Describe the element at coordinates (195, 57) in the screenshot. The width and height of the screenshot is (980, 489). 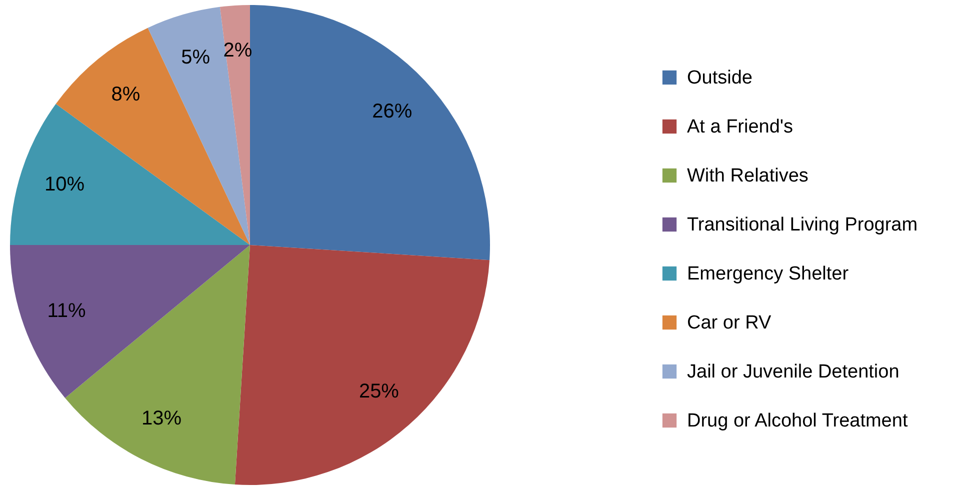
I see `data-label: 5%` at that location.